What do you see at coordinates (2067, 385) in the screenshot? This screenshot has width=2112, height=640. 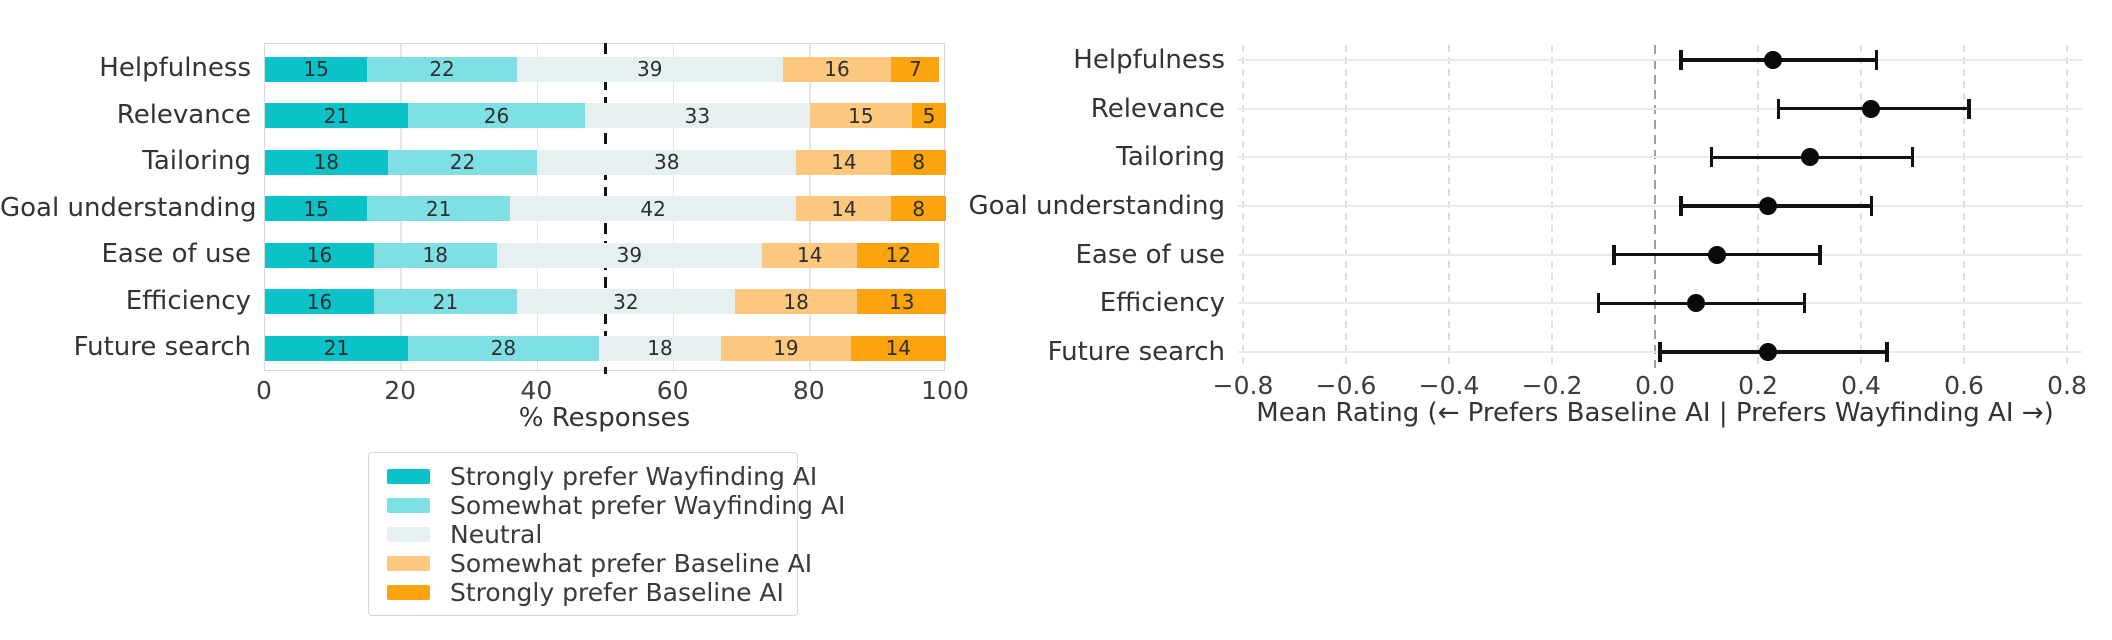 I see `x-tick-label: 0.8` at bounding box center [2067, 385].